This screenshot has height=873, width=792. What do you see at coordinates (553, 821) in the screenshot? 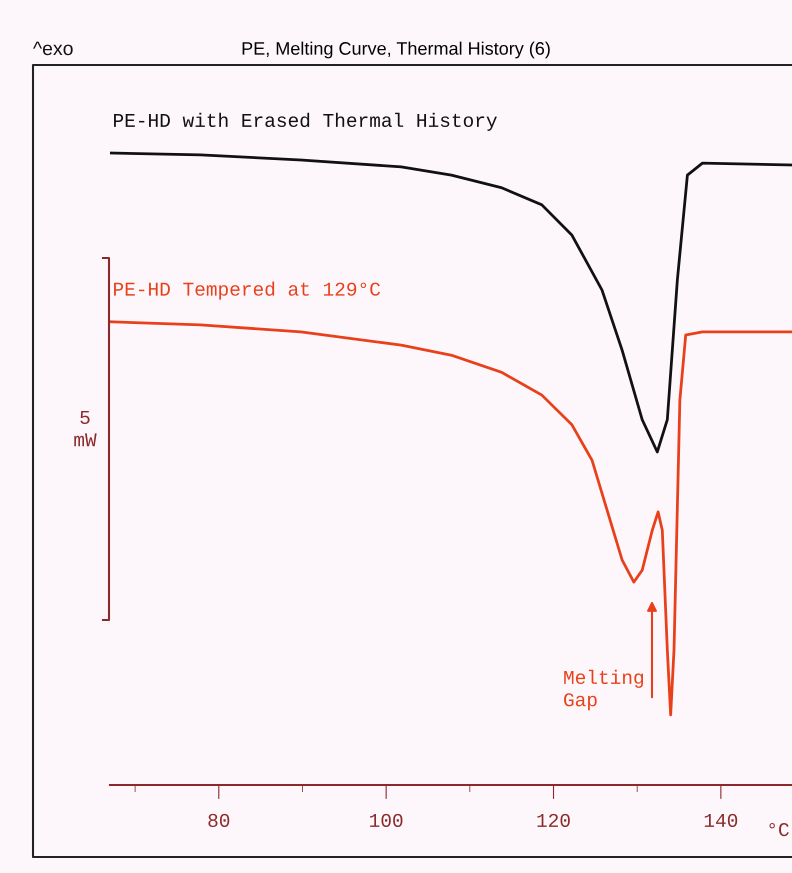
I see `x-tick-label: 120` at bounding box center [553, 821].